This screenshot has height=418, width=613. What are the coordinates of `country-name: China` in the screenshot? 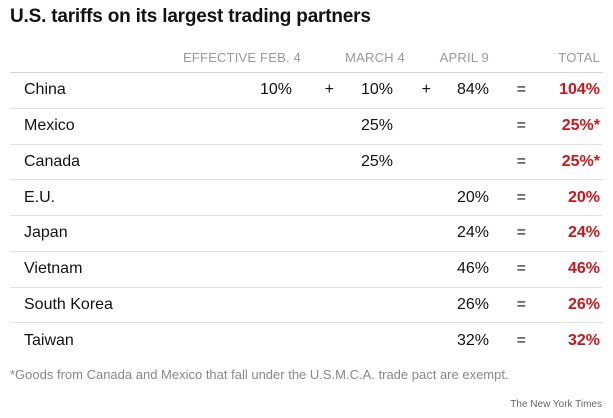 It's located at (45, 90).